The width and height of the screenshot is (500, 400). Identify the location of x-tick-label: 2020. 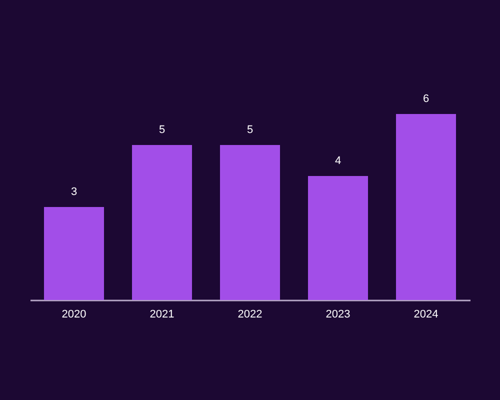
(74, 314).